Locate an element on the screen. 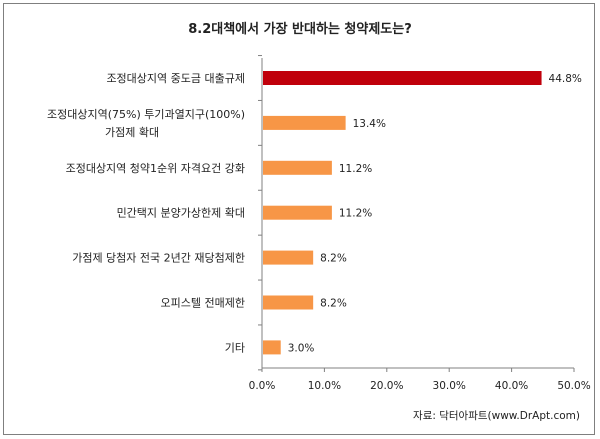 The height and width of the screenshot is (439, 600). category-label-7: 기타 is located at coordinates (235, 347).